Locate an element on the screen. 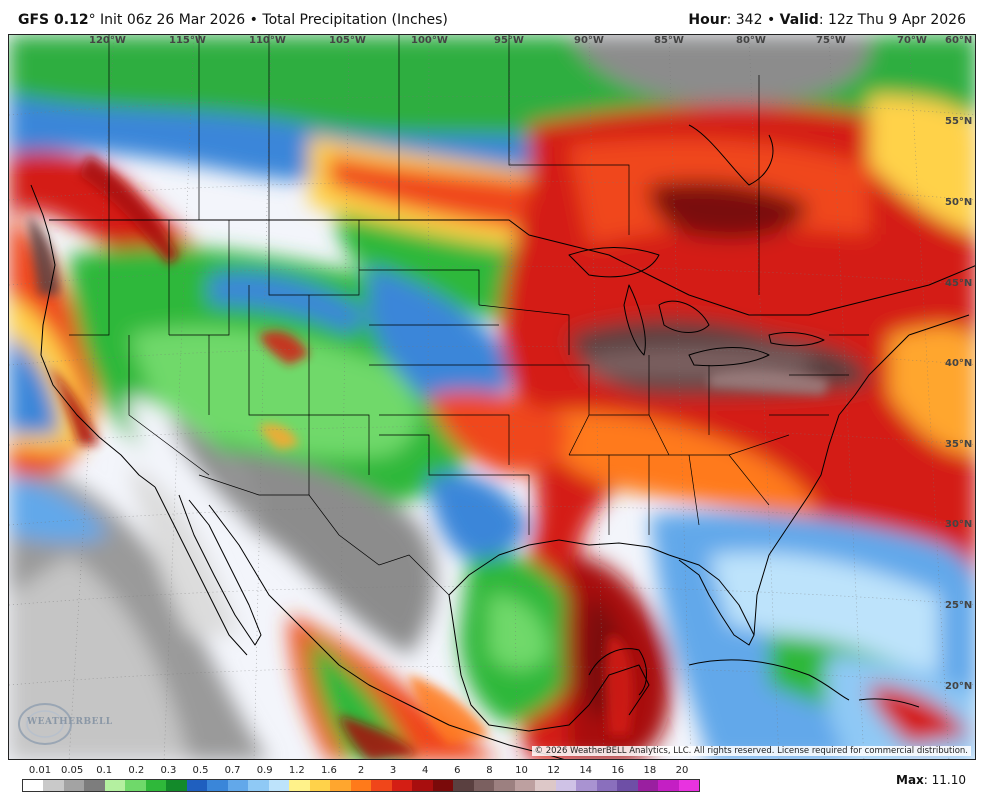 This screenshot has width=984, height=808. max-label: Max is located at coordinates (910, 780).